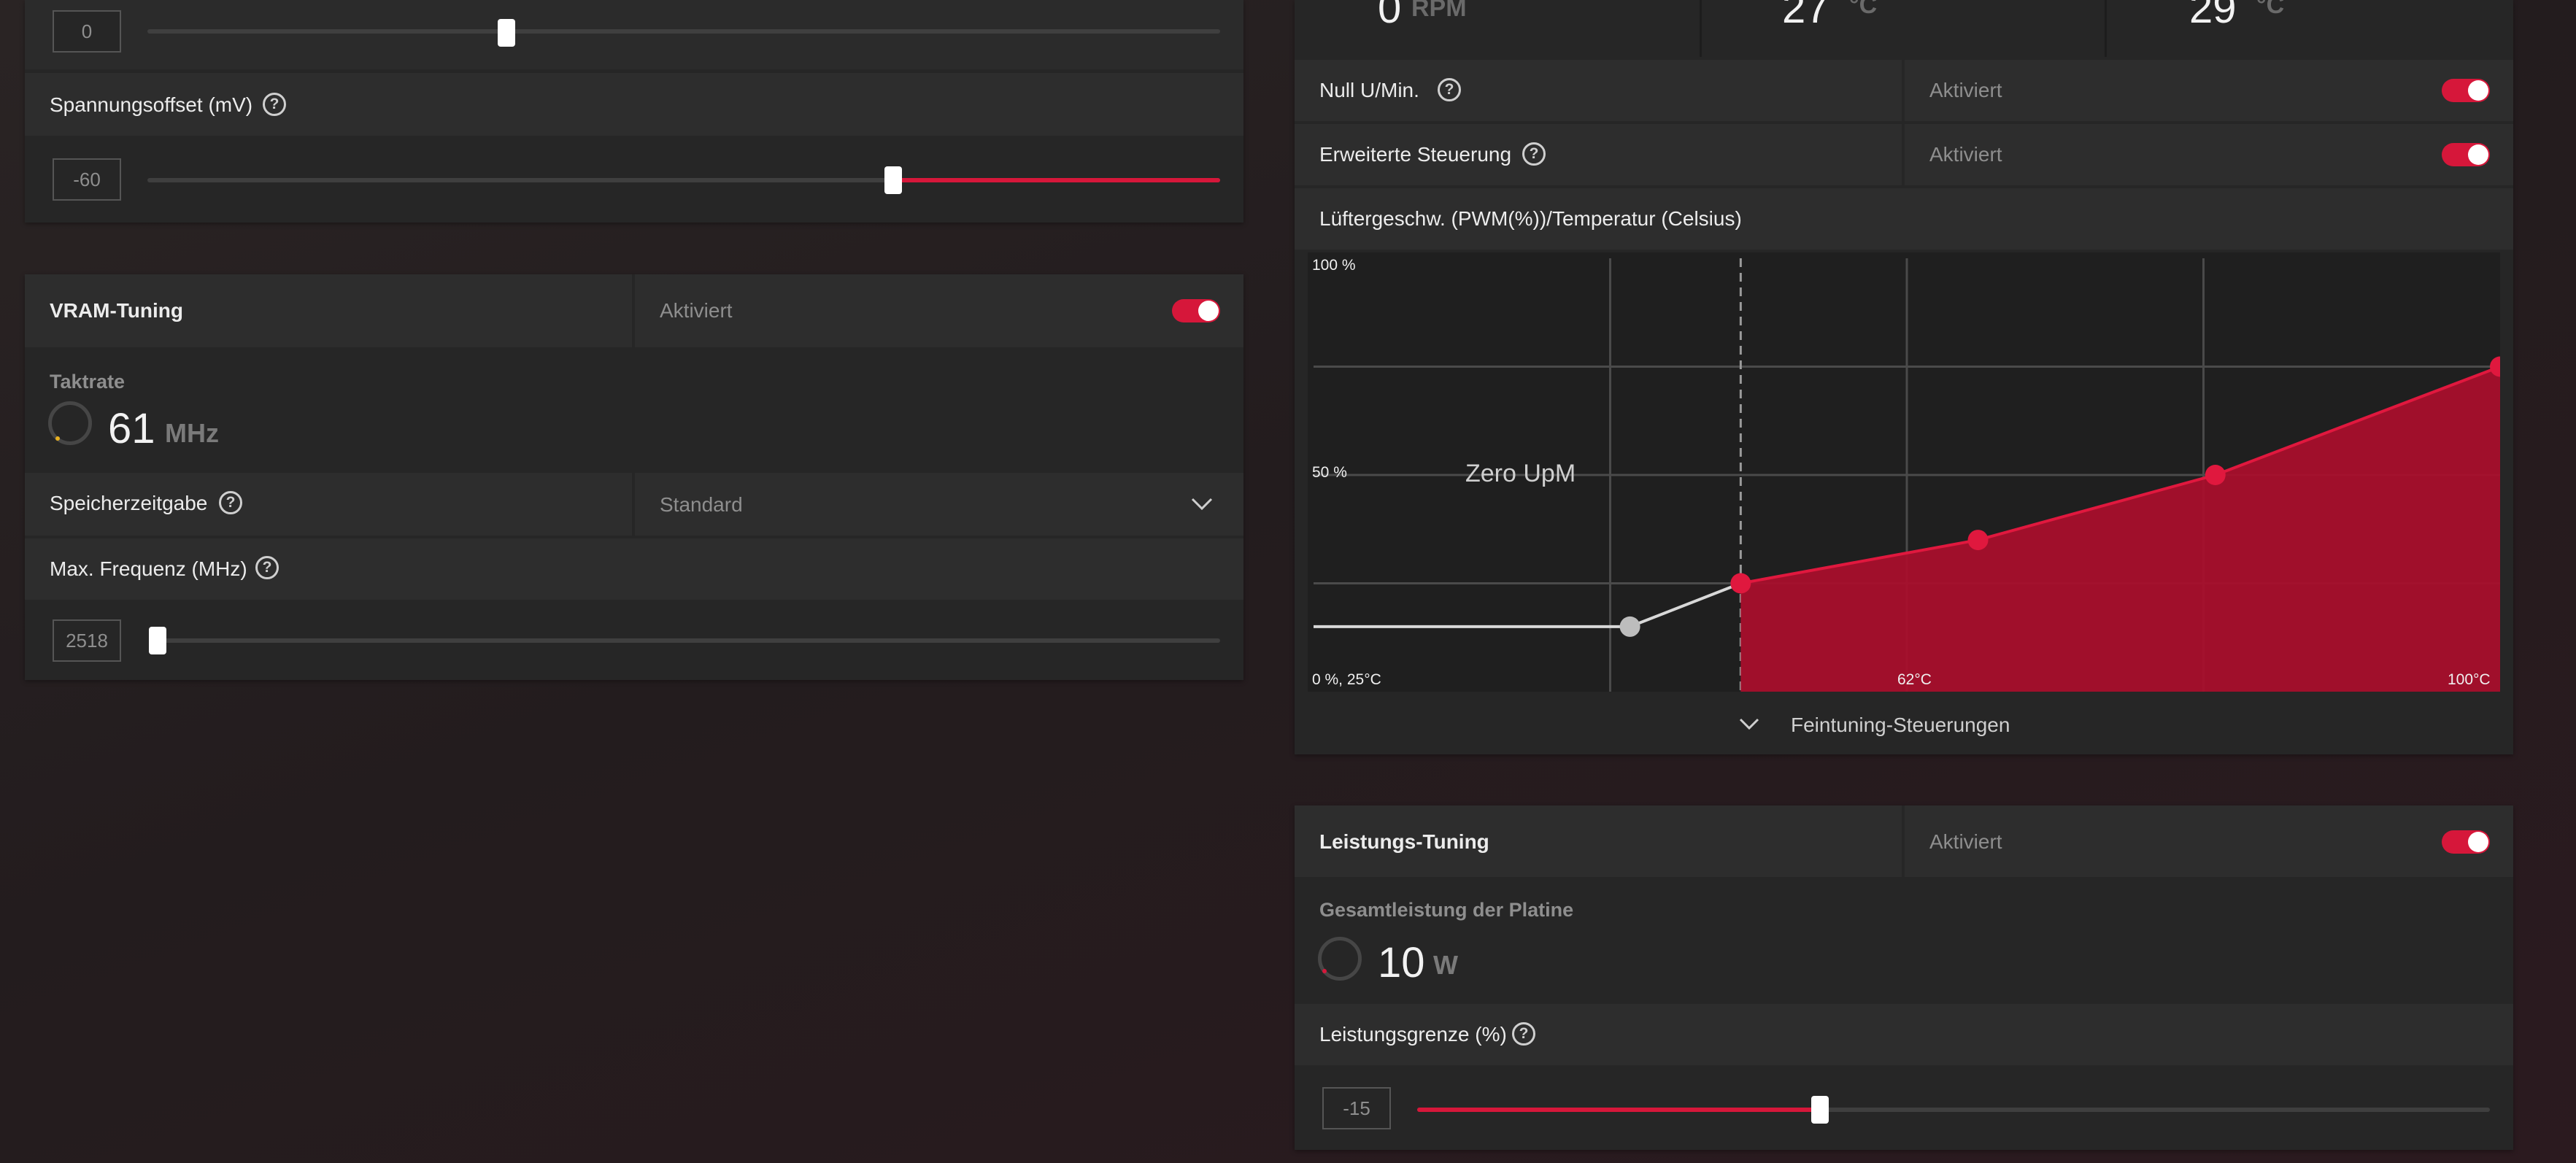  I want to click on advanced-control-status: Aktiviert, so click(1965, 154).